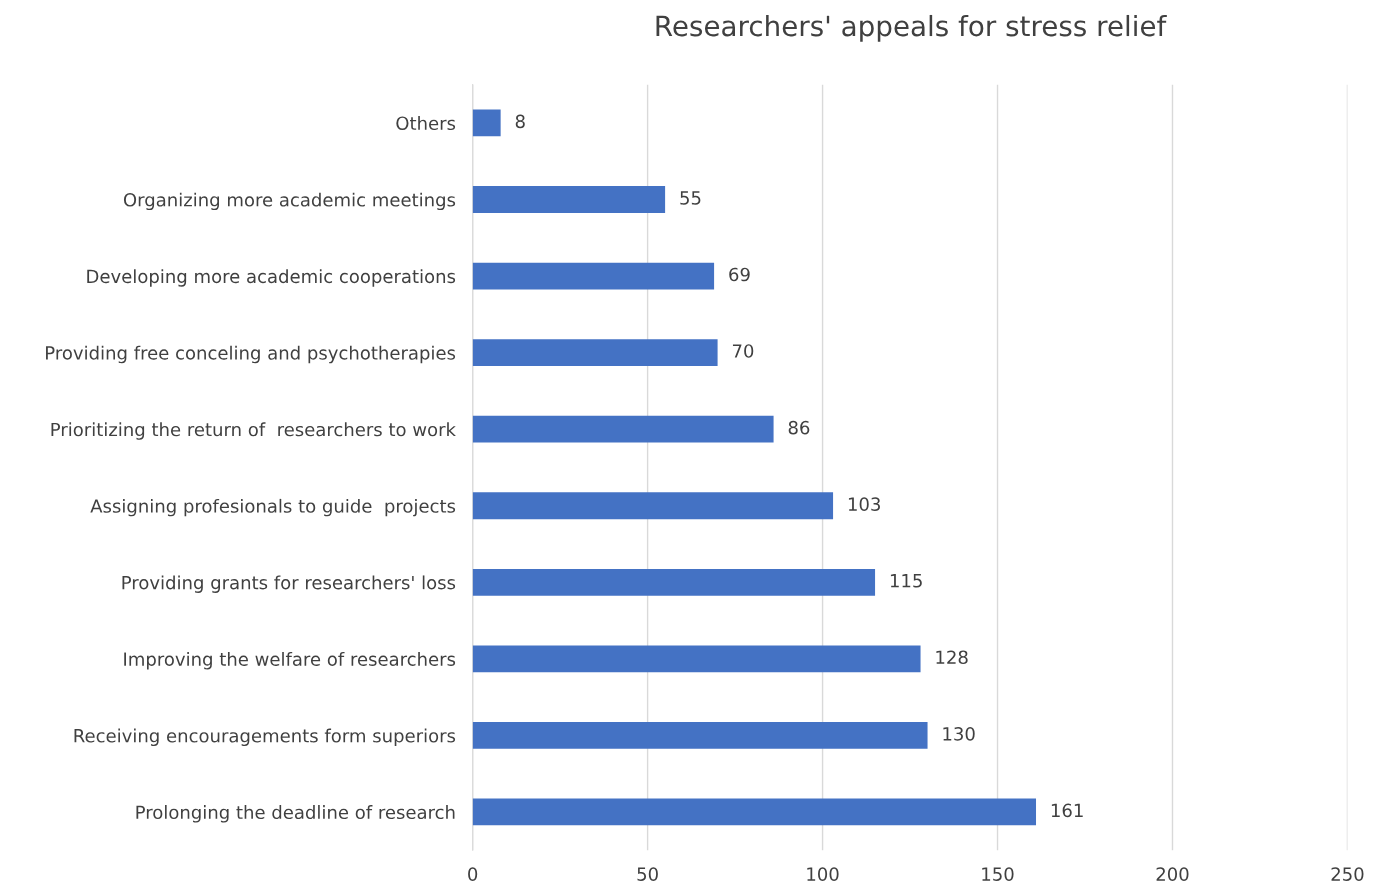  What do you see at coordinates (739, 274) in the screenshot?
I see `data-label: 69` at bounding box center [739, 274].